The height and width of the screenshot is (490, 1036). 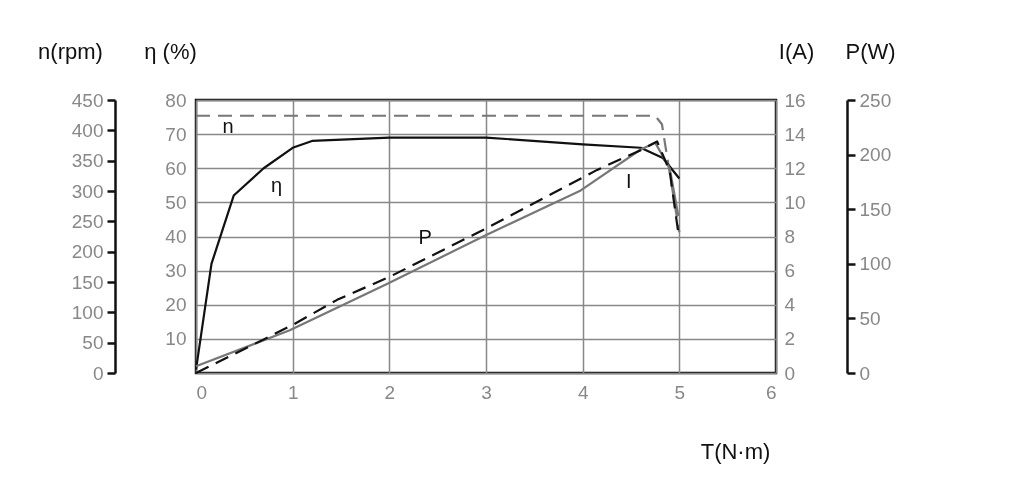 I want to click on y2-tick-label: 0, so click(x=98, y=373).